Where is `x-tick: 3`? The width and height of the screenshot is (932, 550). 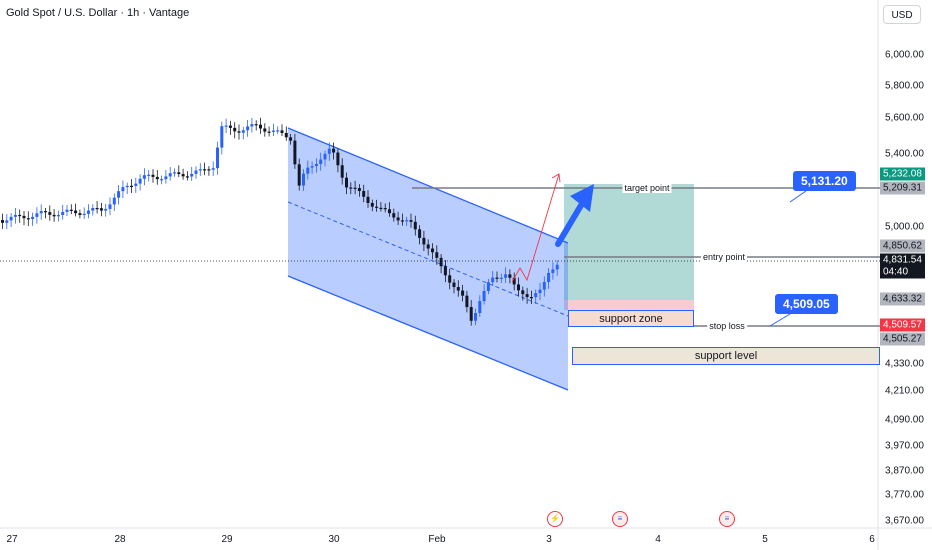 x-tick: 3 is located at coordinates (549, 539).